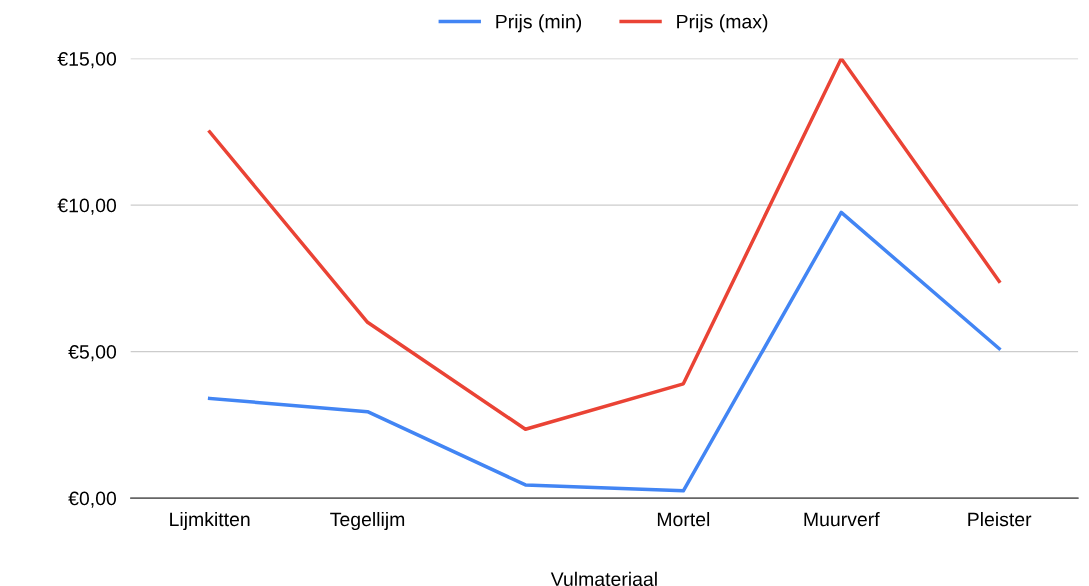  I want to click on legend-label: Prijs (max), so click(722, 23).